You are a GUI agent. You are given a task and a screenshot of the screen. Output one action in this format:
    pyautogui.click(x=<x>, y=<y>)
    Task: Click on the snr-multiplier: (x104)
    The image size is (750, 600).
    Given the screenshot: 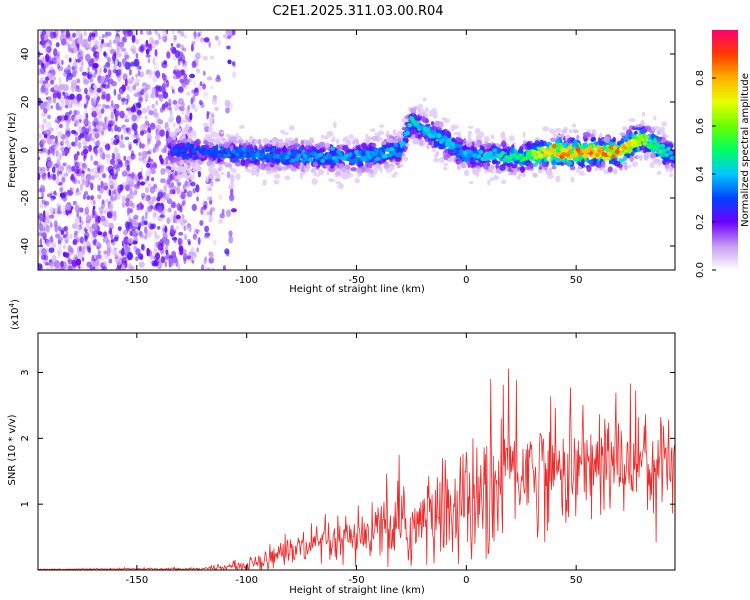 What is the action you would take?
    pyautogui.click(x=14, y=314)
    